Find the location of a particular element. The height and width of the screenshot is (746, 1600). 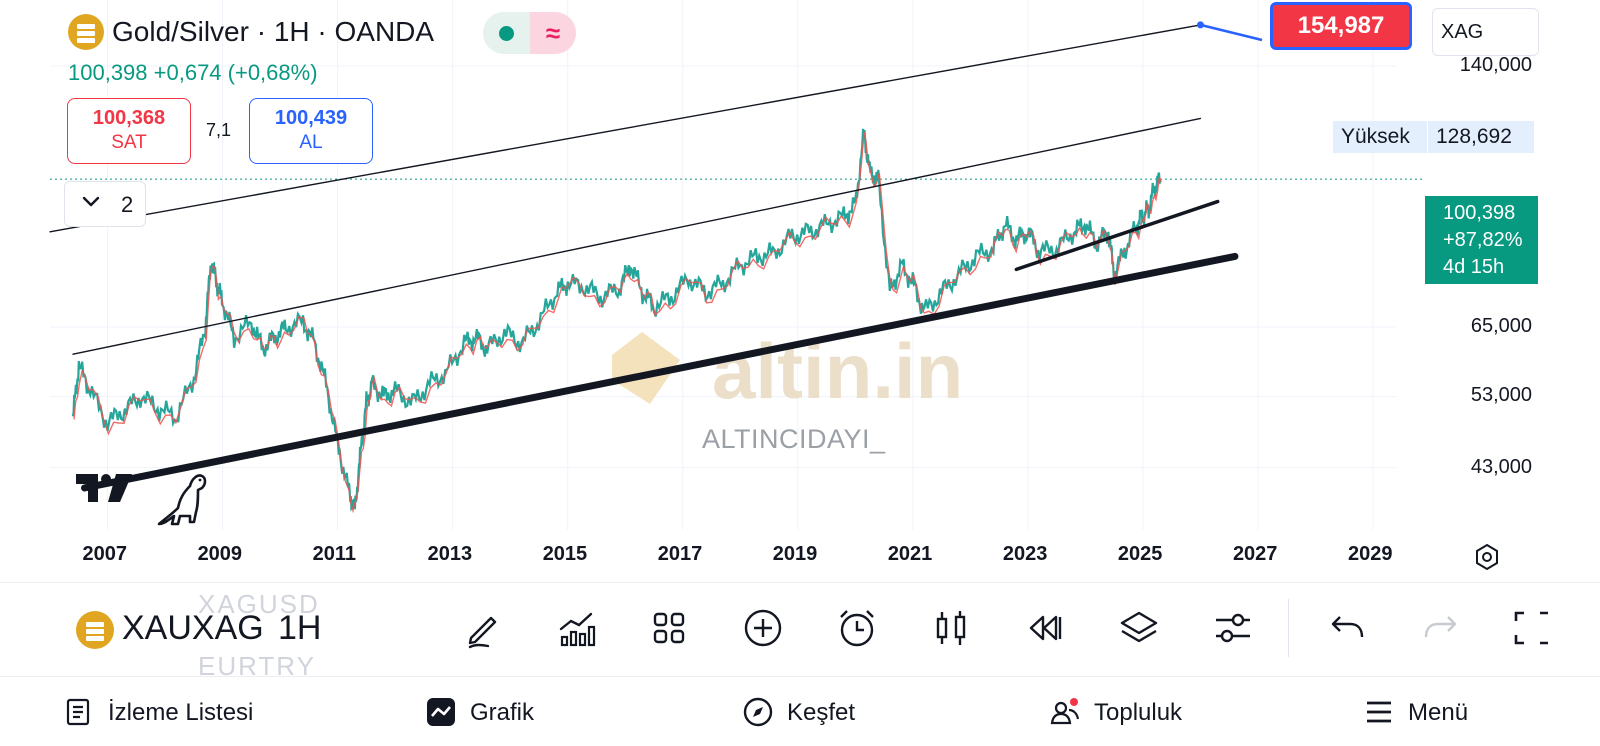

approx-wave-icon: ≈ is located at coordinates (553, 33).